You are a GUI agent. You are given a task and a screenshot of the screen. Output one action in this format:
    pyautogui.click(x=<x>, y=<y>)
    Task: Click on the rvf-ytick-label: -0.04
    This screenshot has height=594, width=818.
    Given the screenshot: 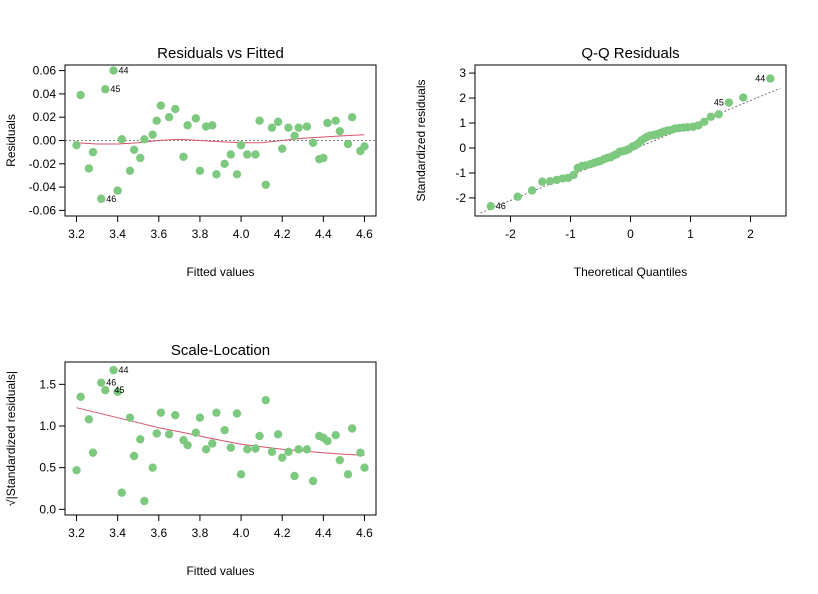 What is the action you would take?
    pyautogui.click(x=43, y=187)
    